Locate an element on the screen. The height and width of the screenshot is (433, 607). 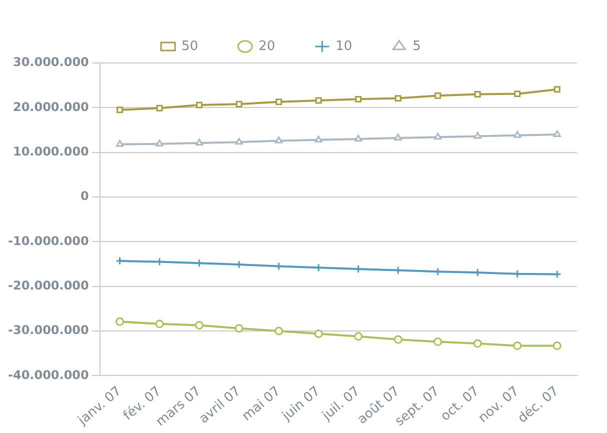
x-tick-label: déc. 07 is located at coordinates (538, 405).